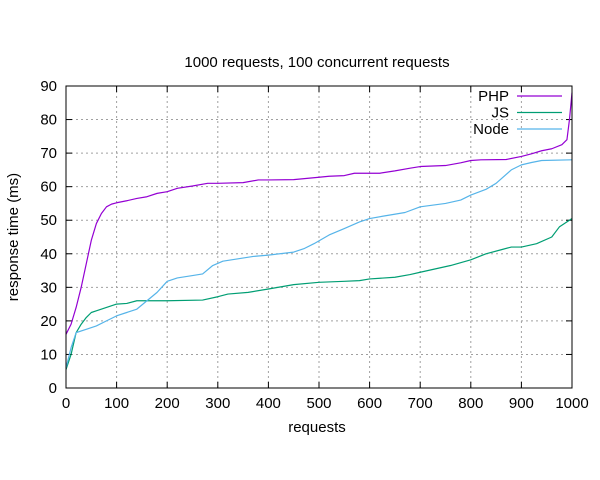 The width and height of the screenshot is (600, 480). Describe the element at coordinates (318, 403) in the screenshot. I see `x-tick-label: 500` at that location.